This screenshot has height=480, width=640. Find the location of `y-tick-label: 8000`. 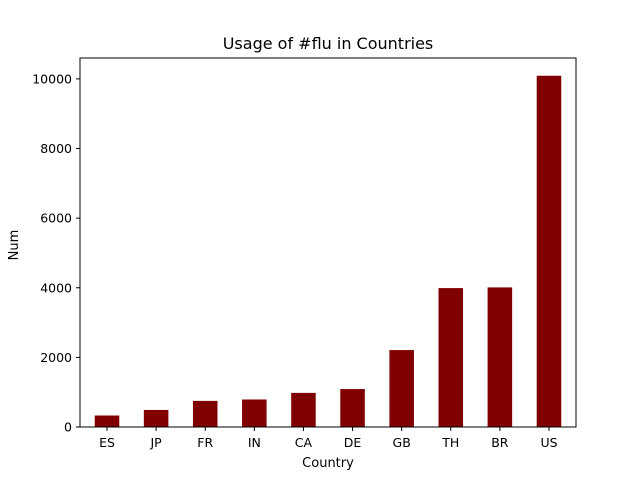

y-tick-label: 8000 is located at coordinates (56, 148).